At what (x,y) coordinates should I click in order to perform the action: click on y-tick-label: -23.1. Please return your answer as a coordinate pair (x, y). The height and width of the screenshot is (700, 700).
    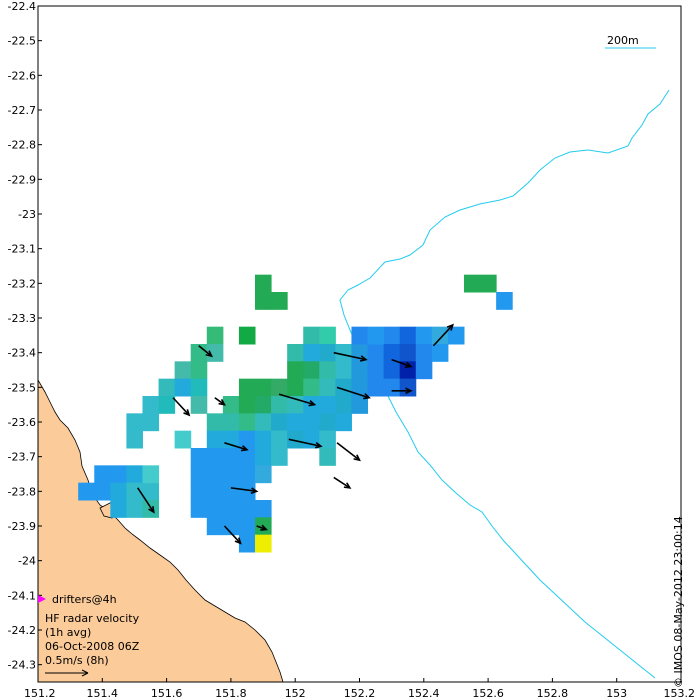
    Looking at the image, I should click on (22, 249).